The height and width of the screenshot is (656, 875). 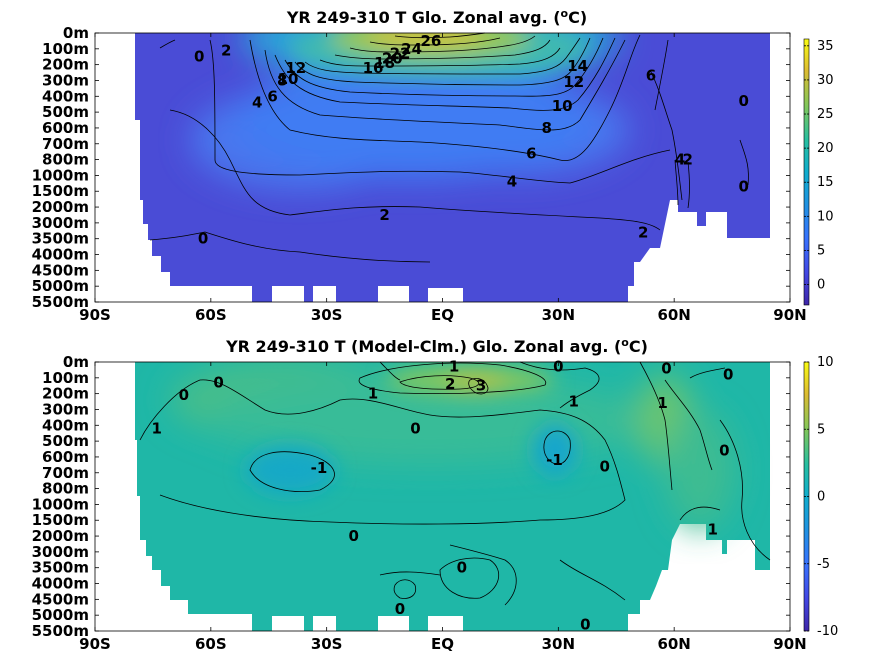 I want to click on contour-label: -1, so click(x=554, y=460).